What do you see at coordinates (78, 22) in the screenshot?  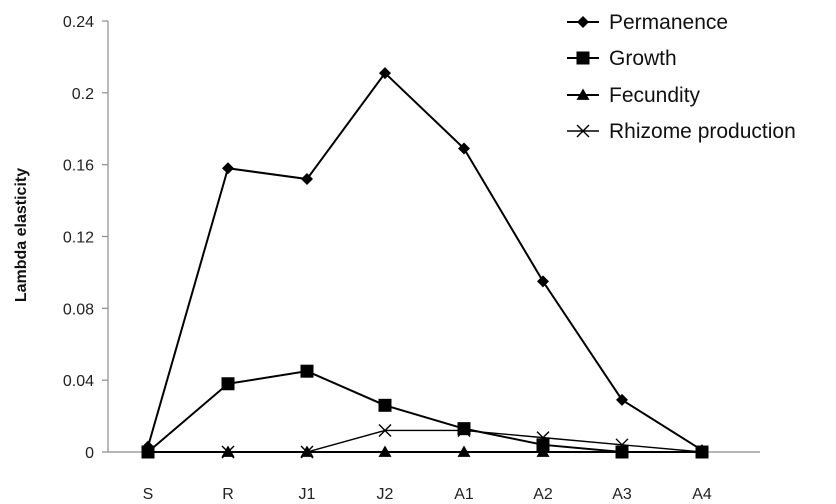 I see `y-tick-label: 0.24` at bounding box center [78, 22].